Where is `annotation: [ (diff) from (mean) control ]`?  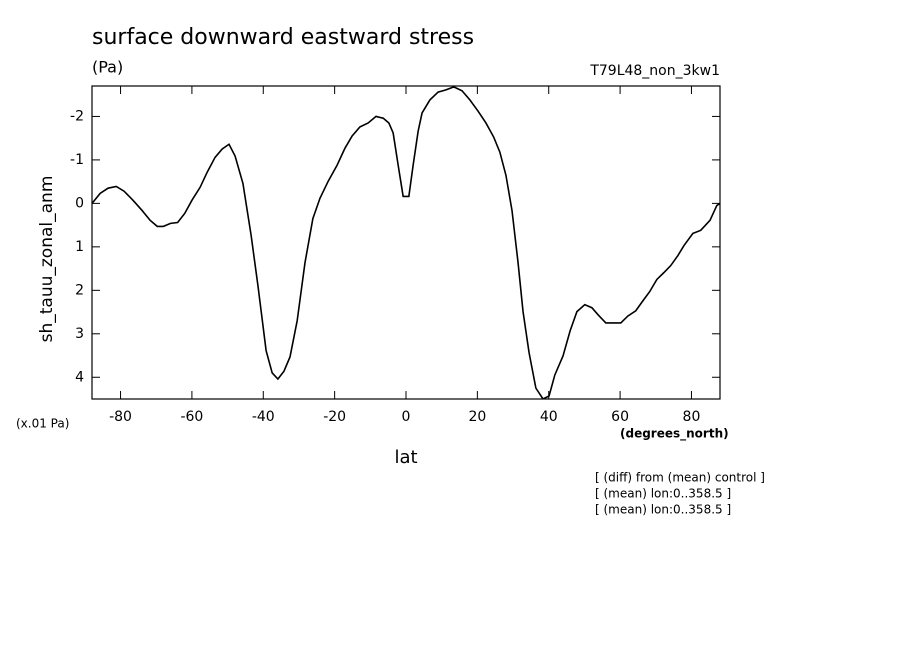
annotation: [ (diff) from (mean) control ] is located at coordinates (680, 478).